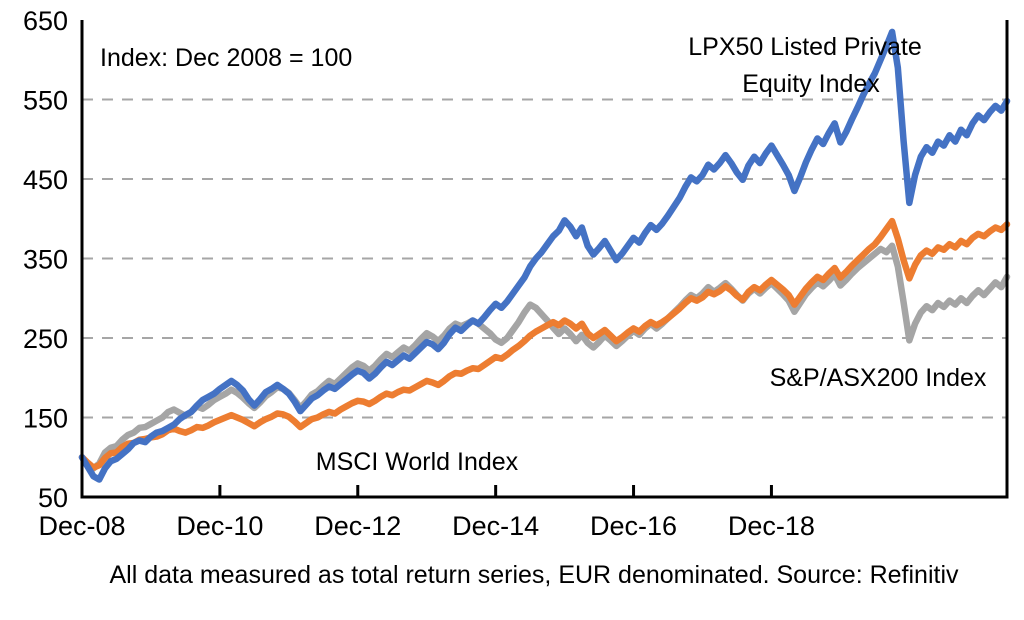 The image size is (1024, 620). What do you see at coordinates (45, 419) in the screenshot?
I see `y-tick-label-150: 150` at bounding box center [45, 419].